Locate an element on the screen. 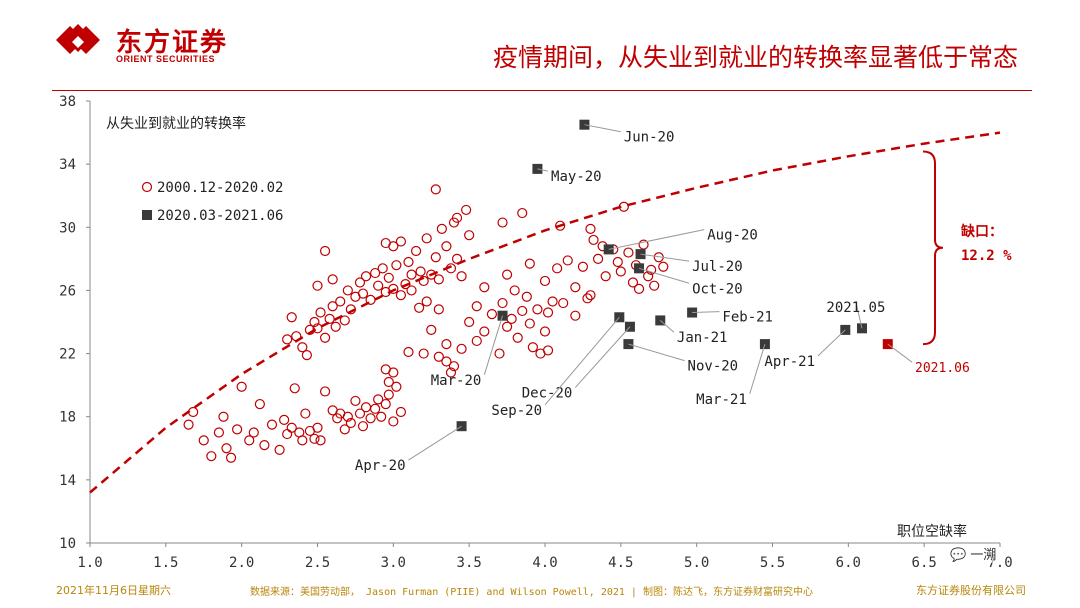  point-label: Apr-21 is located at coordinates (789, 362).